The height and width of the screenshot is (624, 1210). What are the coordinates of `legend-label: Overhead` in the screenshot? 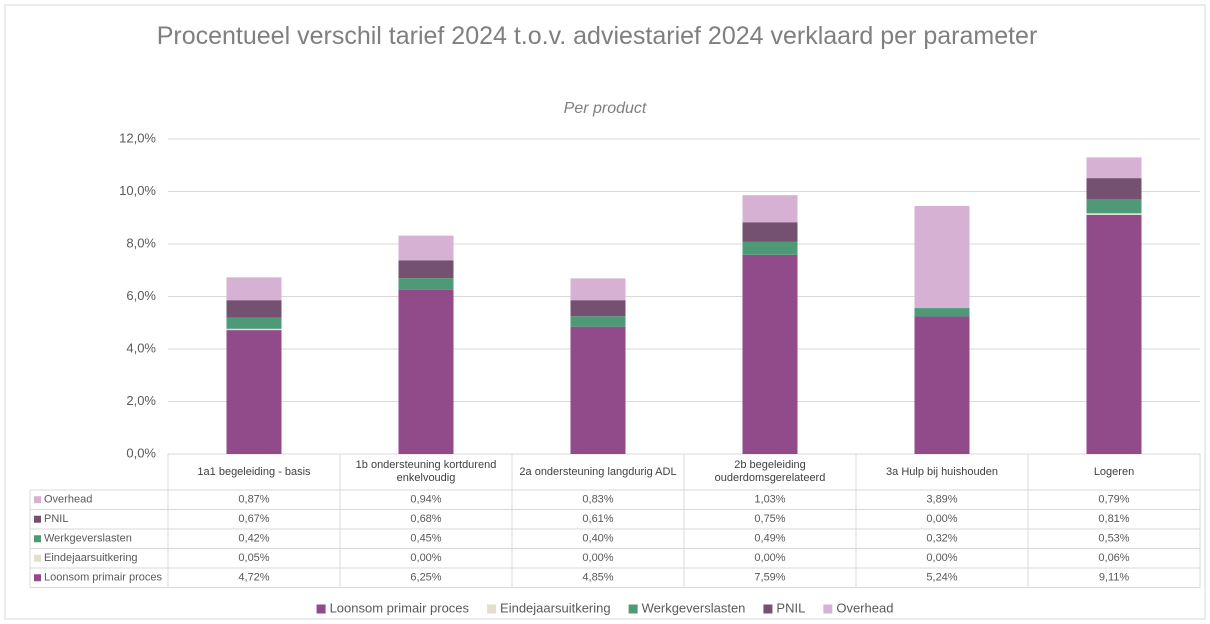 It's located at (864, 607).